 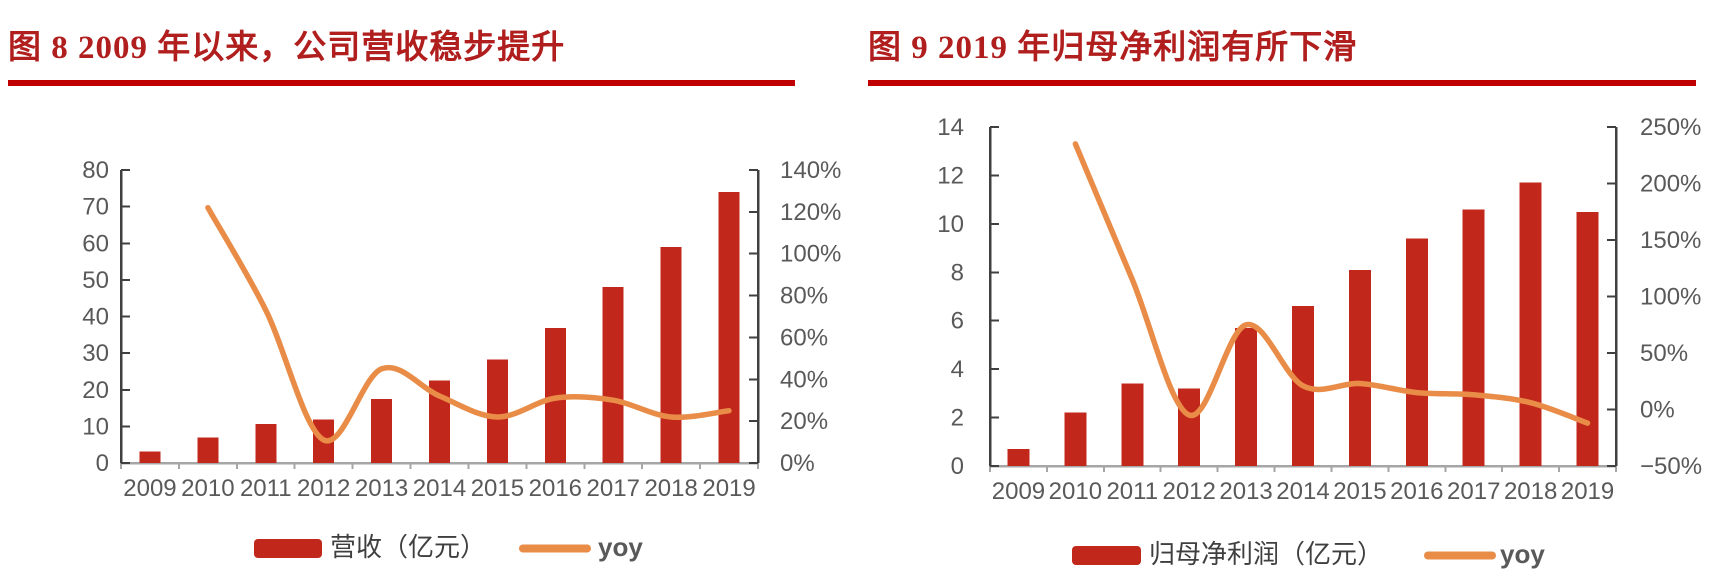 What do you see at coordinates (804, 296) in the screenshot?
I see `y-axis-right-label: 80%` at bounding box center [804, 296].